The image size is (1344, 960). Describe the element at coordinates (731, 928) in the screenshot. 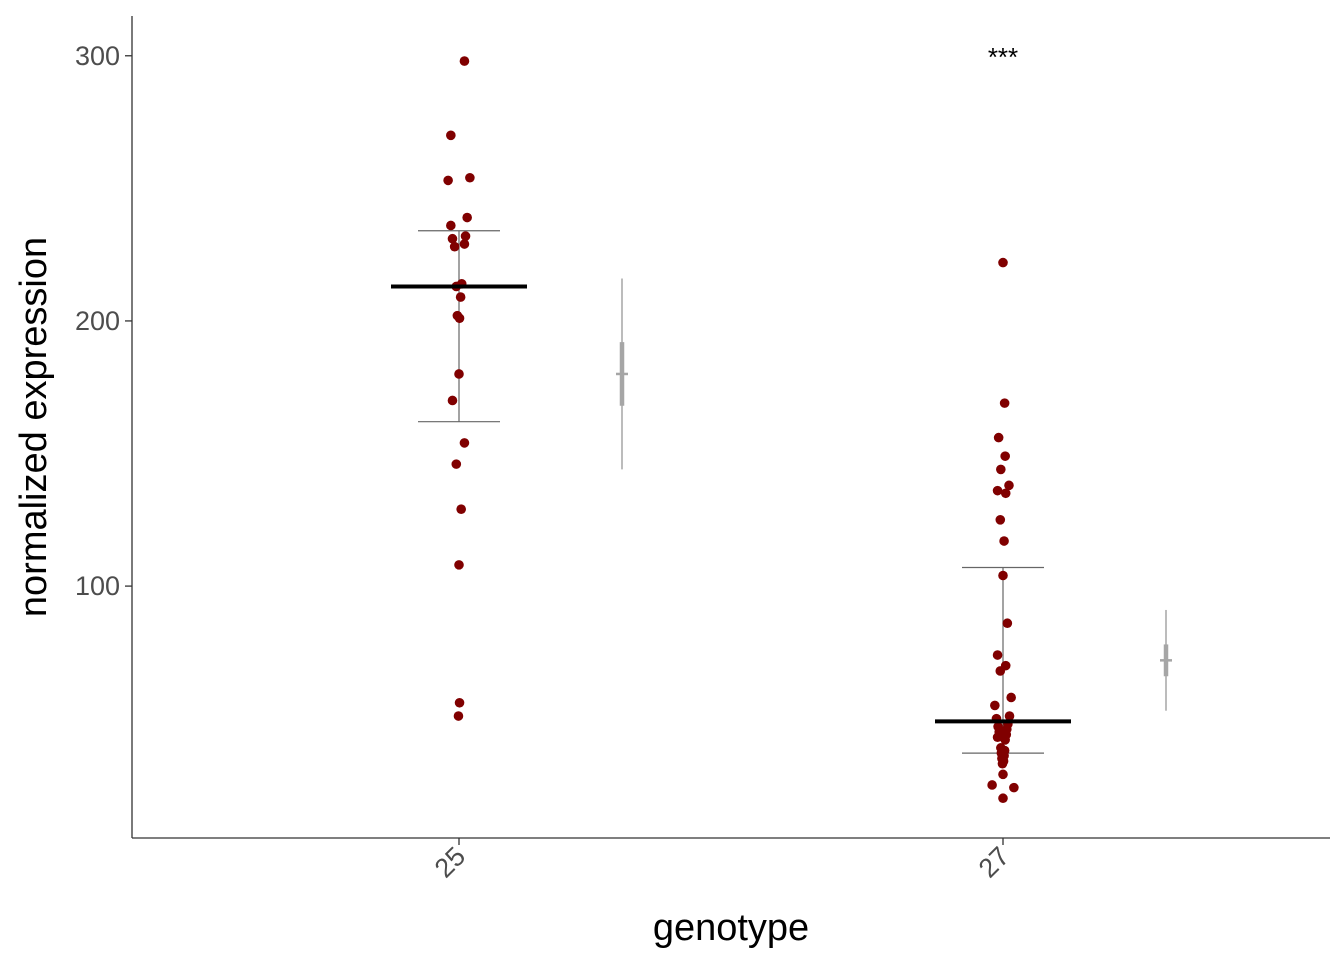

I see `x-axis-title: genotype` at that location.